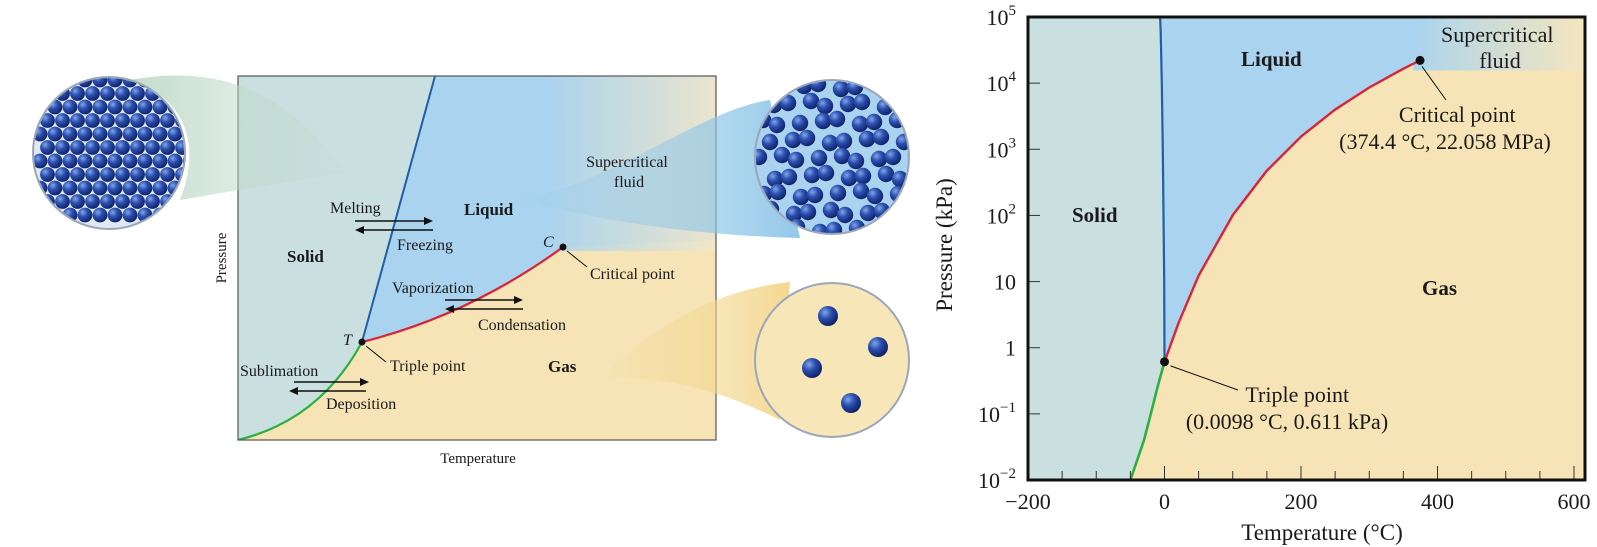 The width and height of the screenshot is (1597, 547). Describe the element at coordinates (433, 288) in the screenshot. I see `vaporization-label: Vaporization` at that location.